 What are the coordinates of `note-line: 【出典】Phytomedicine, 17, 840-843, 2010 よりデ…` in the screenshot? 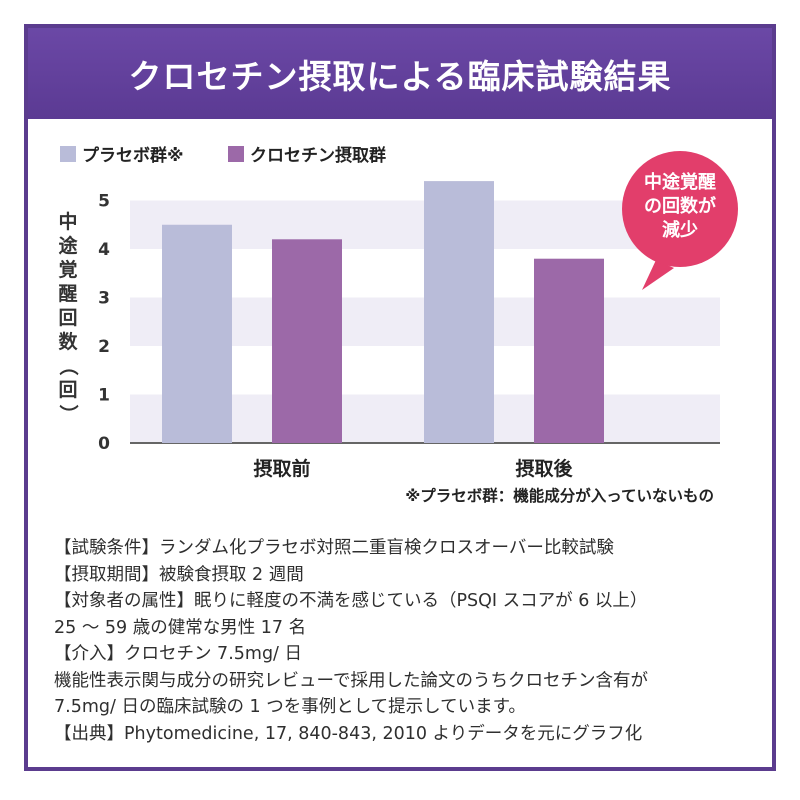 It's located at (348, 733).